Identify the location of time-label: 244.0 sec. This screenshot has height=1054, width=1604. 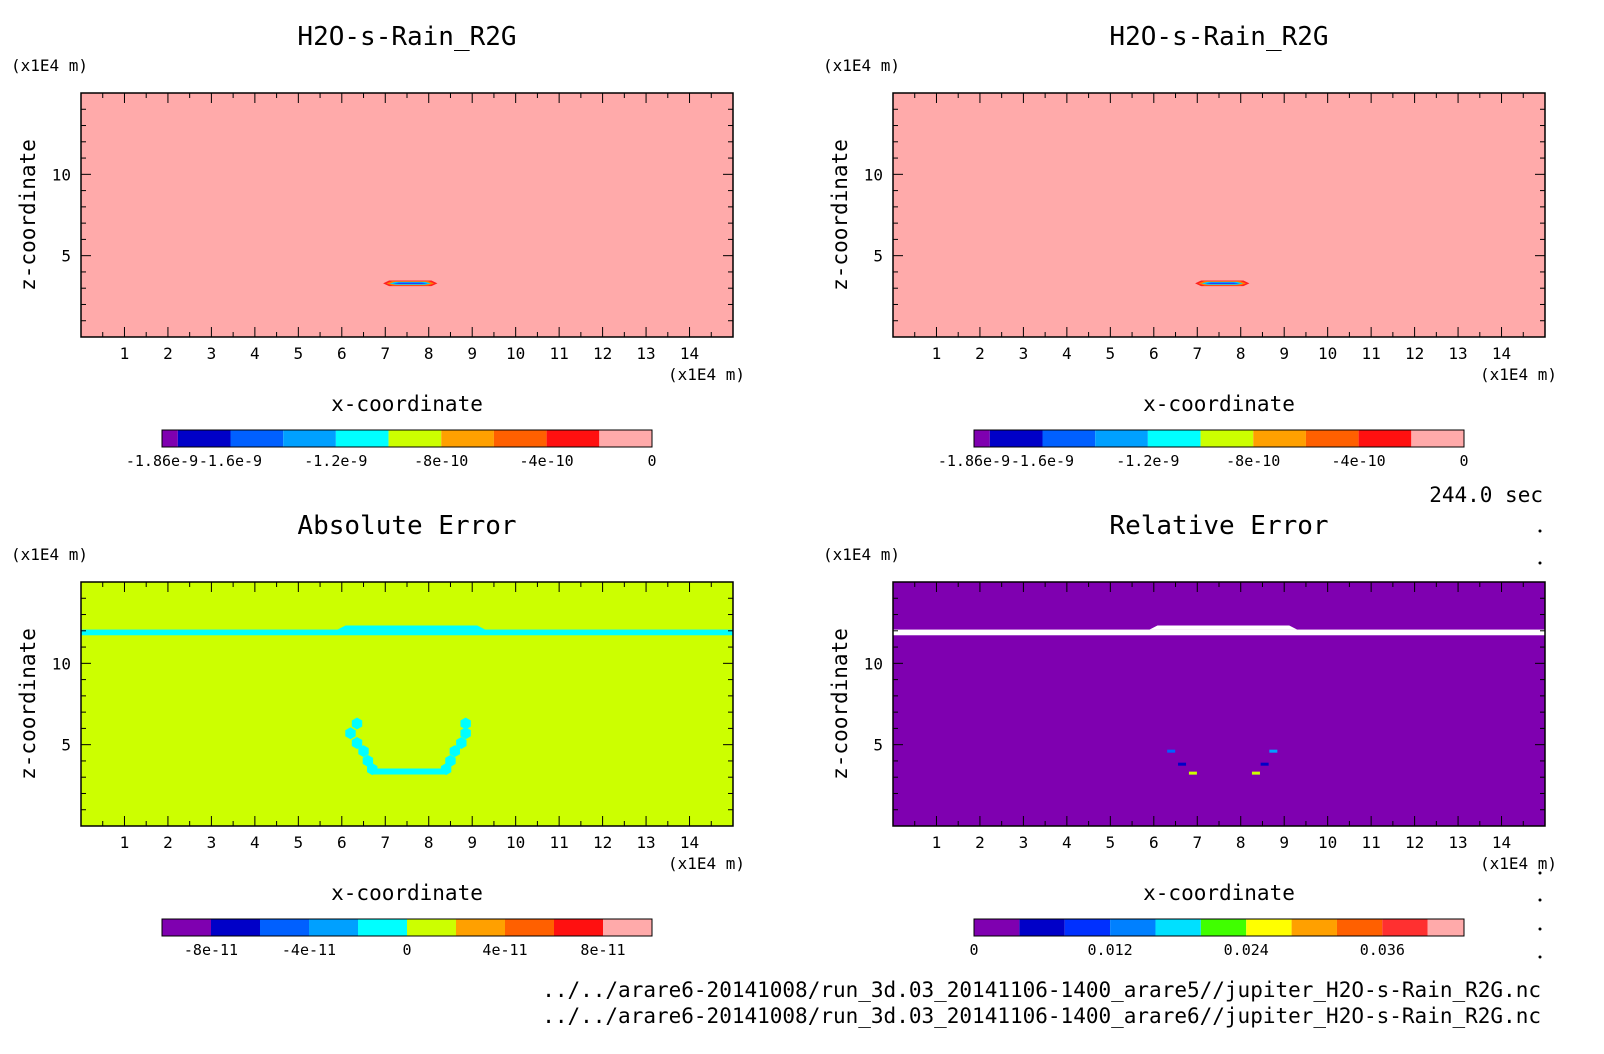
(1486, 495).